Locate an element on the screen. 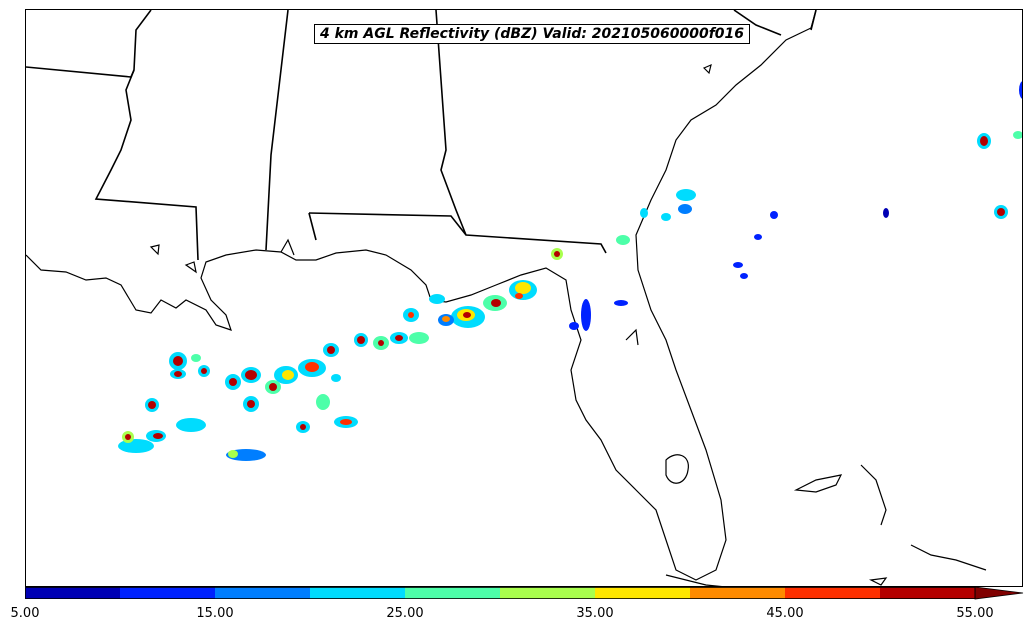  colorbar-extend-arrow is located at coordinates (999, 593).